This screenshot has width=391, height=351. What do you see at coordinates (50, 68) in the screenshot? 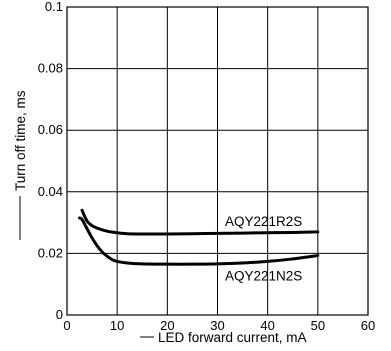
I see `y-tick-label: 0.08` at bounding box center [50, 68].